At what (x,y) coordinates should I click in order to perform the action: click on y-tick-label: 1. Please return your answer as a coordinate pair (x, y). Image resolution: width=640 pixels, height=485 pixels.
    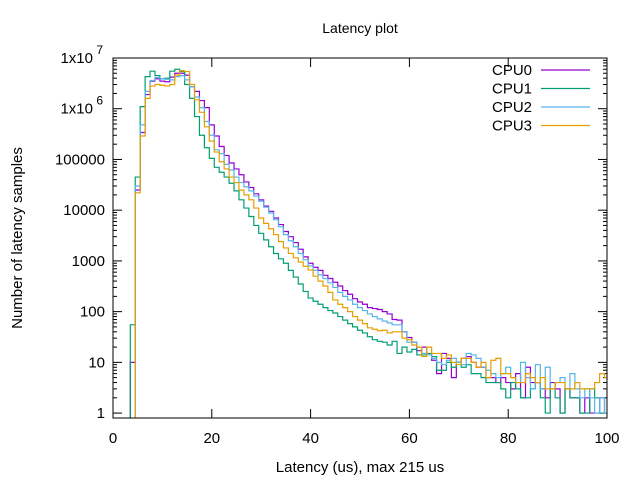
    Looking at the image, I should click on (101, 413).